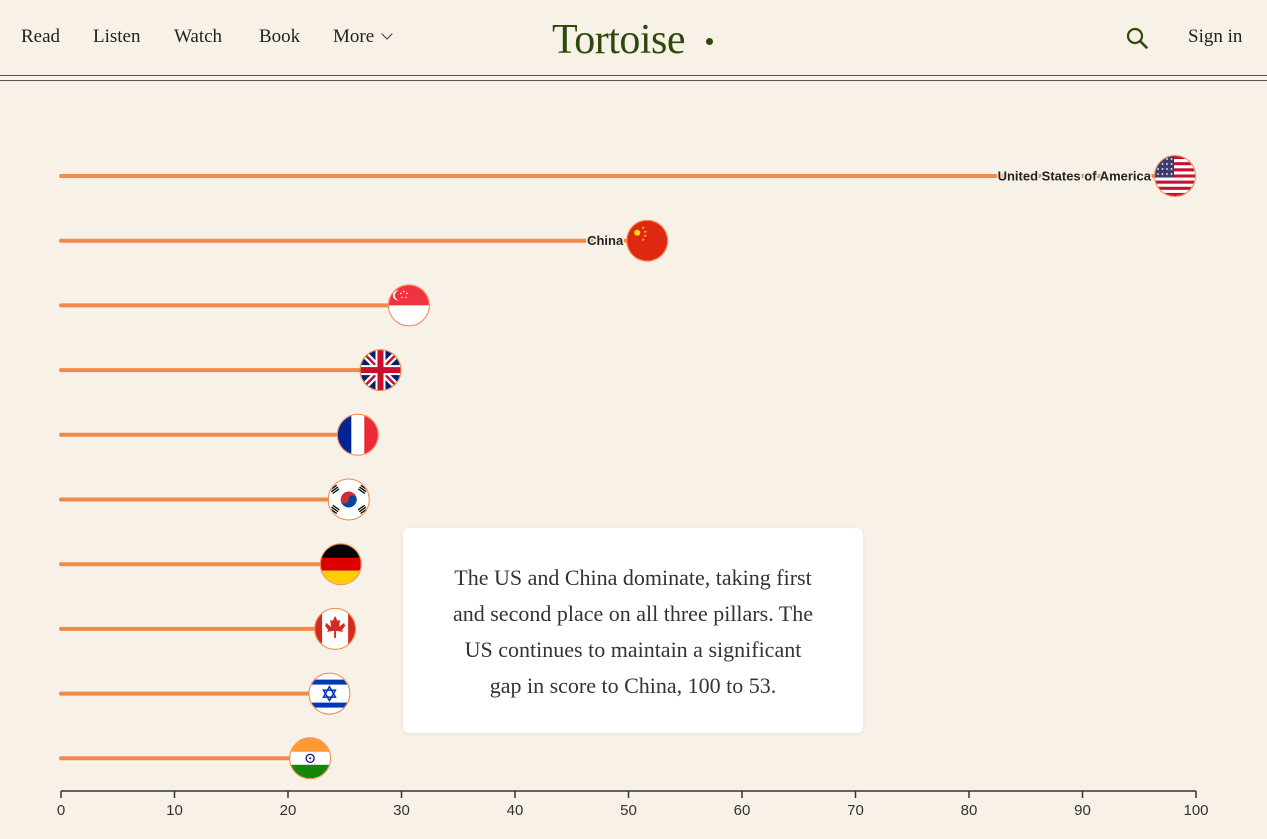 This screenshot has height=839, width=1267. I want to click on bar-label: United States of America, so click(1075, 176).